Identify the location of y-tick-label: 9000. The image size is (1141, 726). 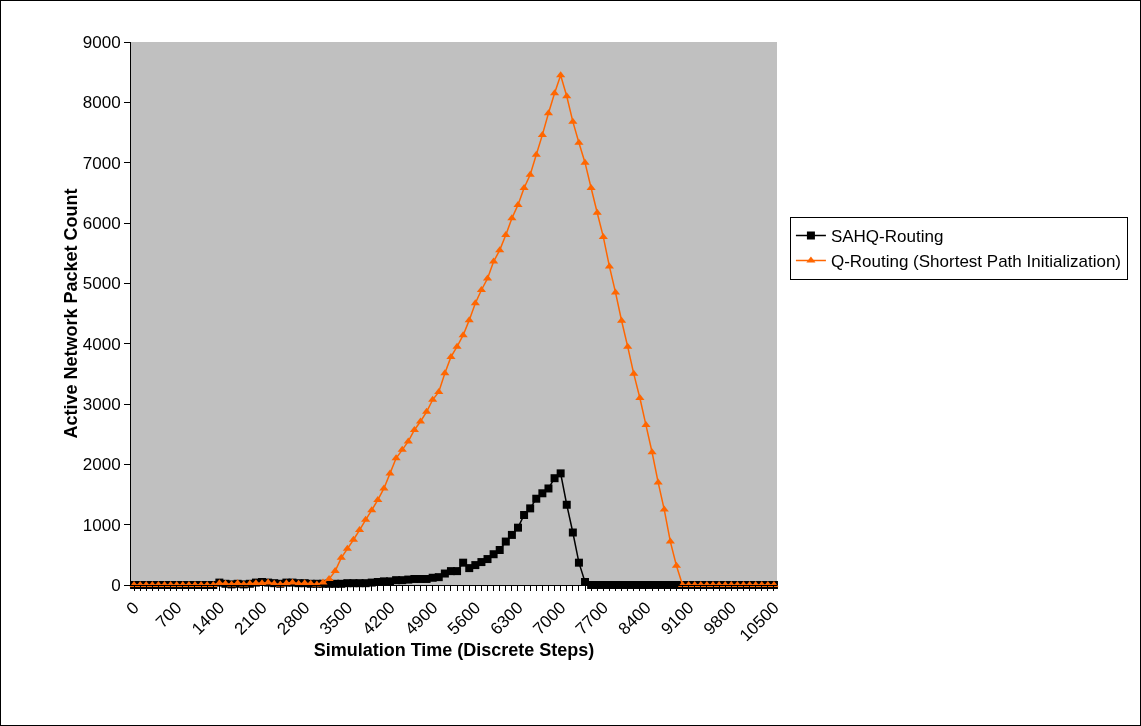
(101, 42).